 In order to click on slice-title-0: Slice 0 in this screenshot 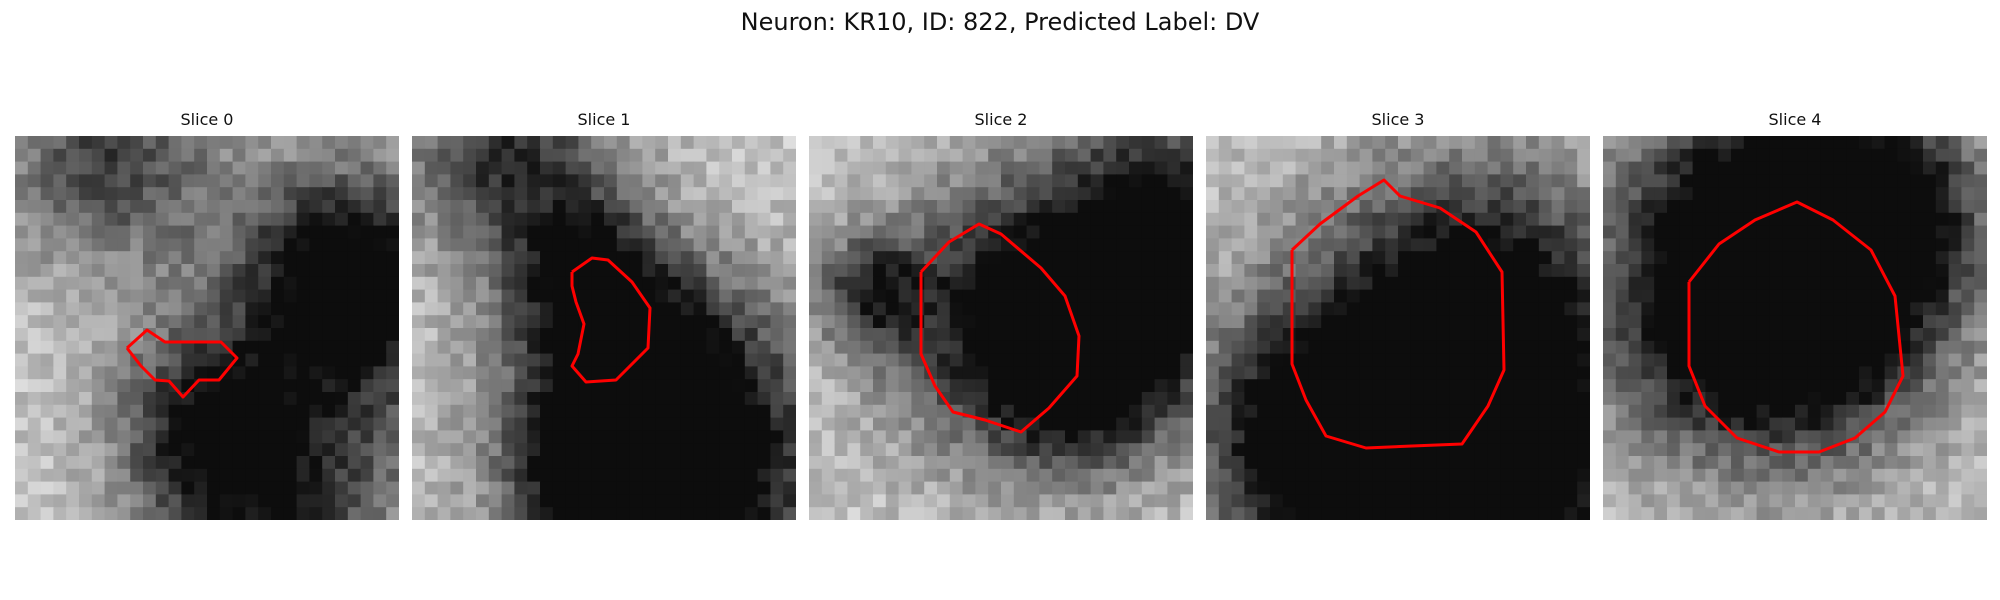, I will do `click(207, 119)`.